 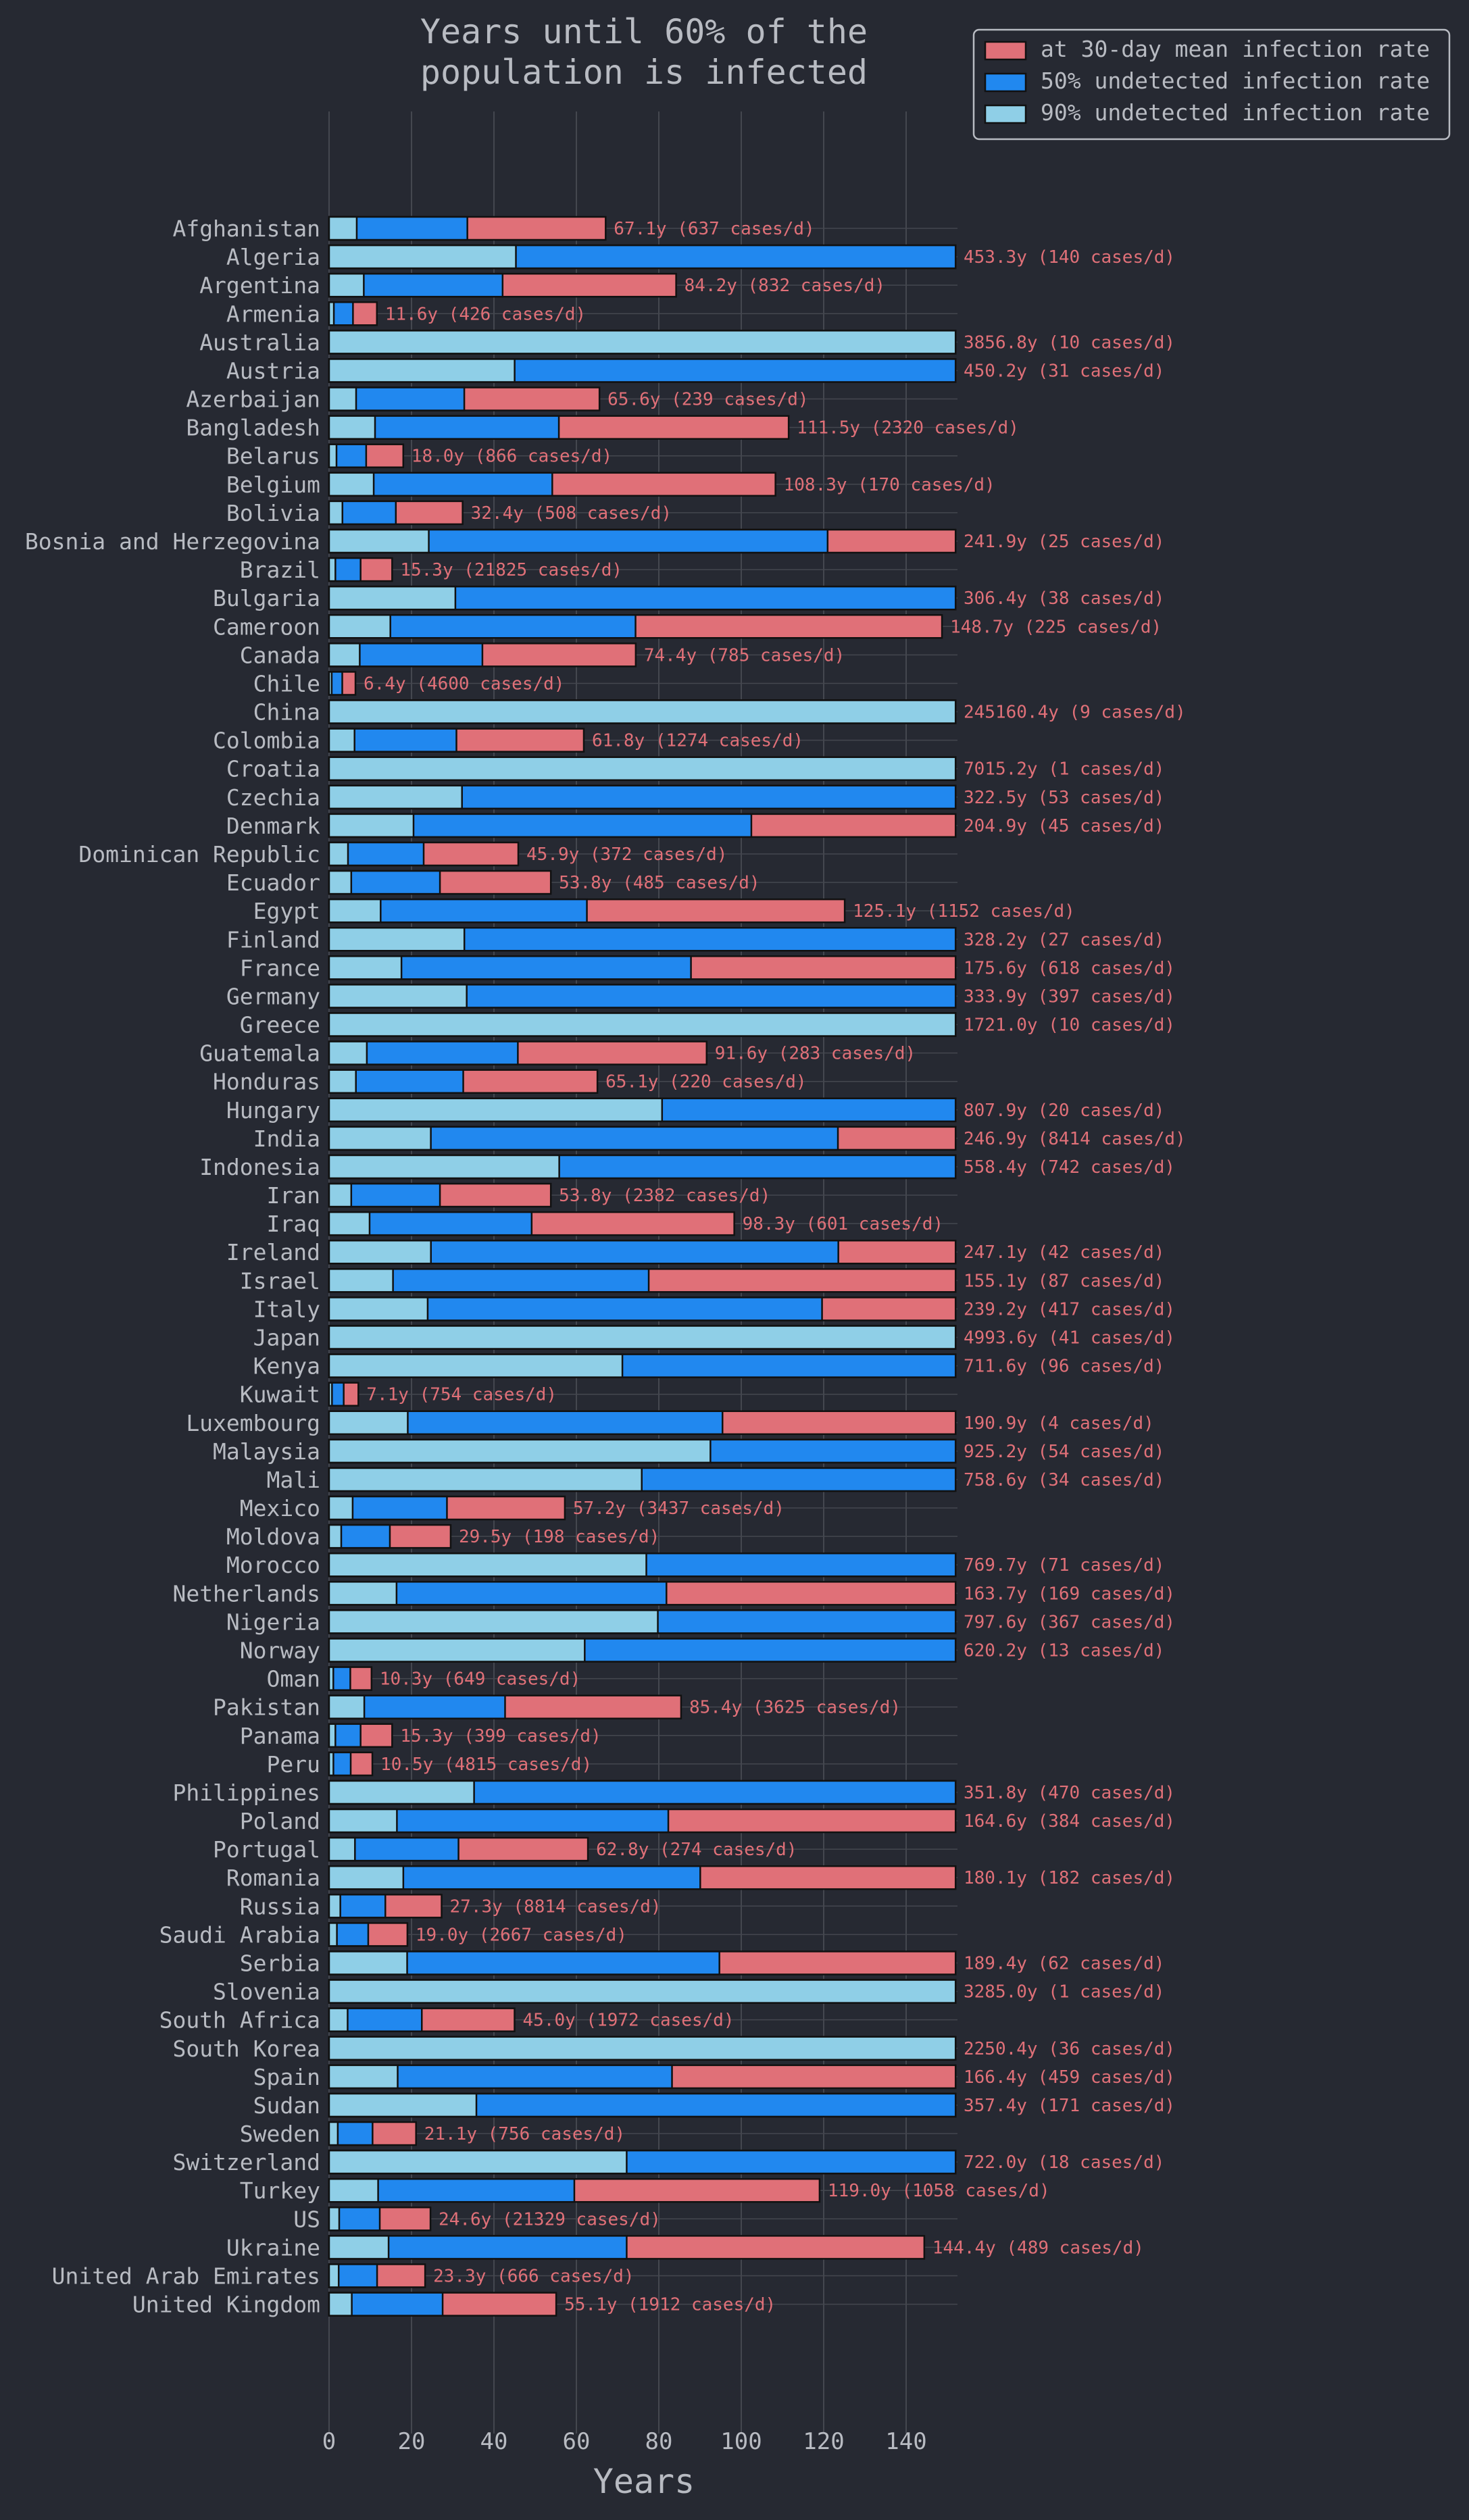 I want to click on country-label: Switzerland, so click(x=246, y=2162).